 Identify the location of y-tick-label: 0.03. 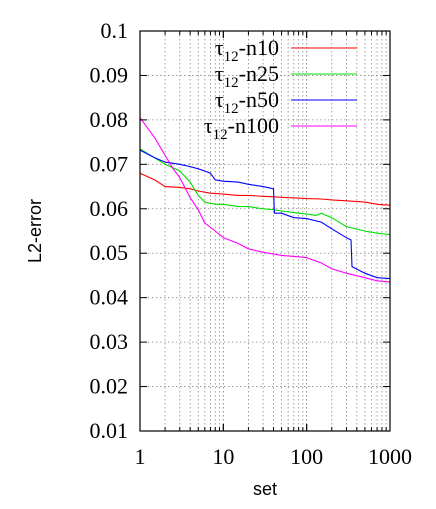
(109, 341).